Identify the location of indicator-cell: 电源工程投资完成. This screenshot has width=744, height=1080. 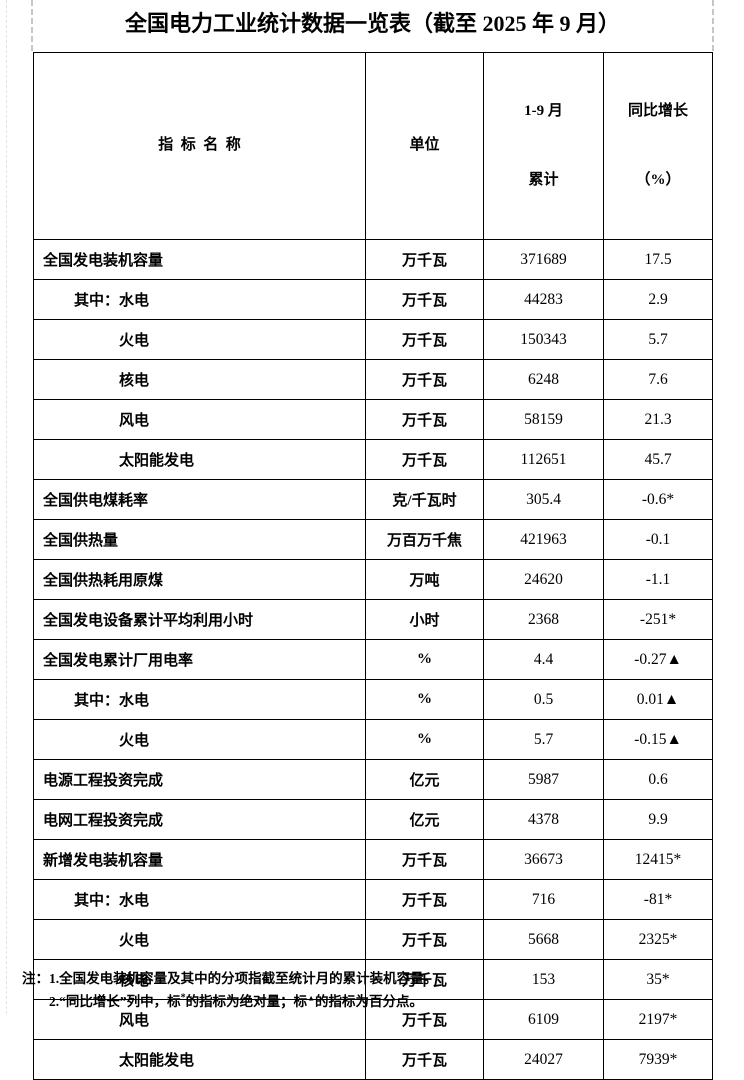
(199, 779).